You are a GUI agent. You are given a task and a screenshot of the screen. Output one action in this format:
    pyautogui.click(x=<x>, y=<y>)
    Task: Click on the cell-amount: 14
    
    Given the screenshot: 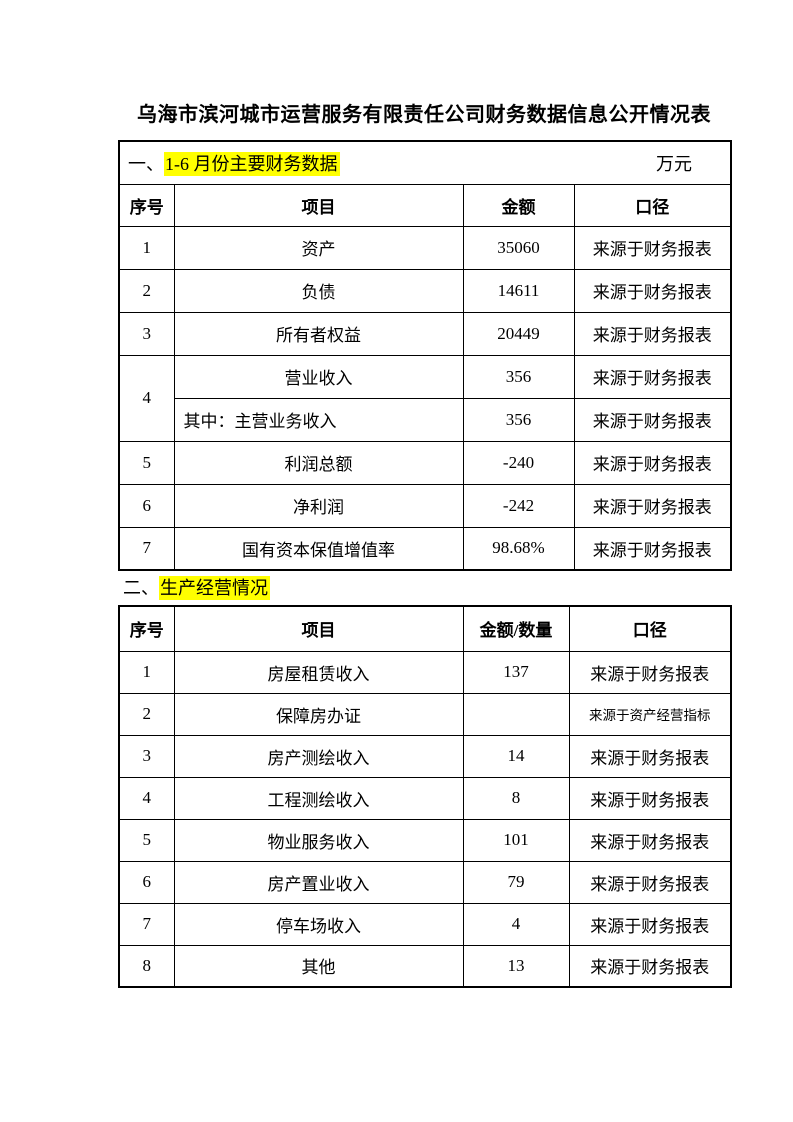 What is the action you would take?
    pyautogui.click(x=516, y=756)
    